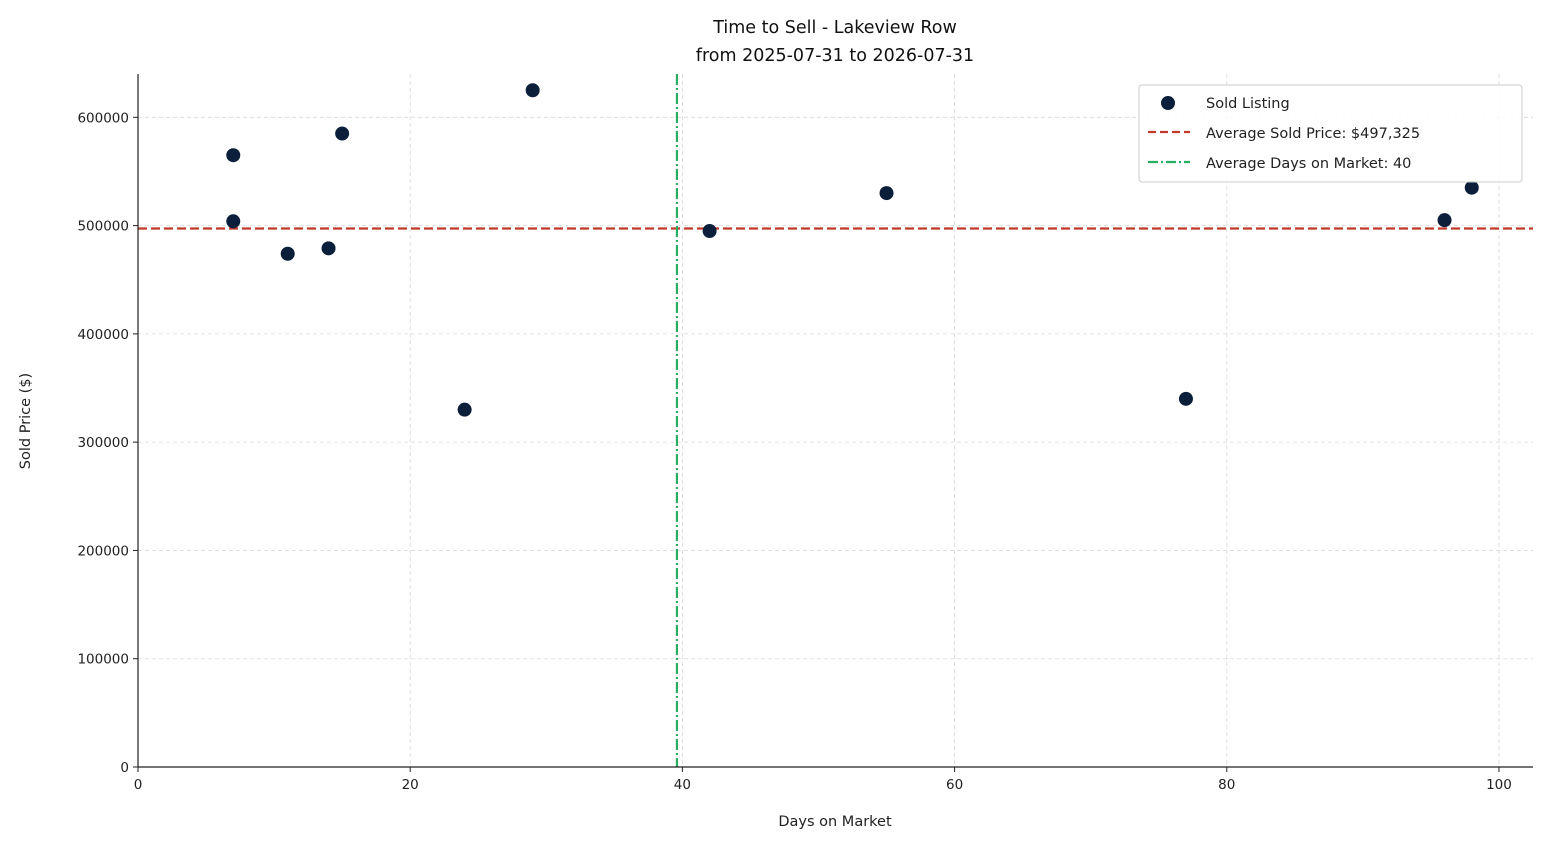 This screenshot has width=1547, height=845. Describe the element at coordinates (124, 768) in the screenshot. I see `y-tick-label: 0` at that location.